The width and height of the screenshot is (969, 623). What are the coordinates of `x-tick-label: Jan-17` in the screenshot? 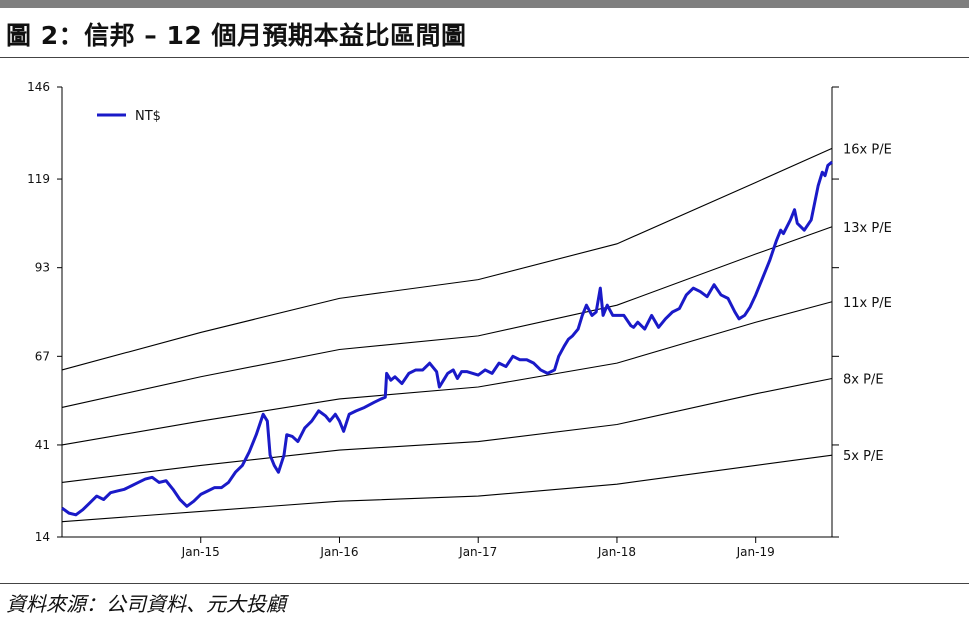 It's located at (477, 552).